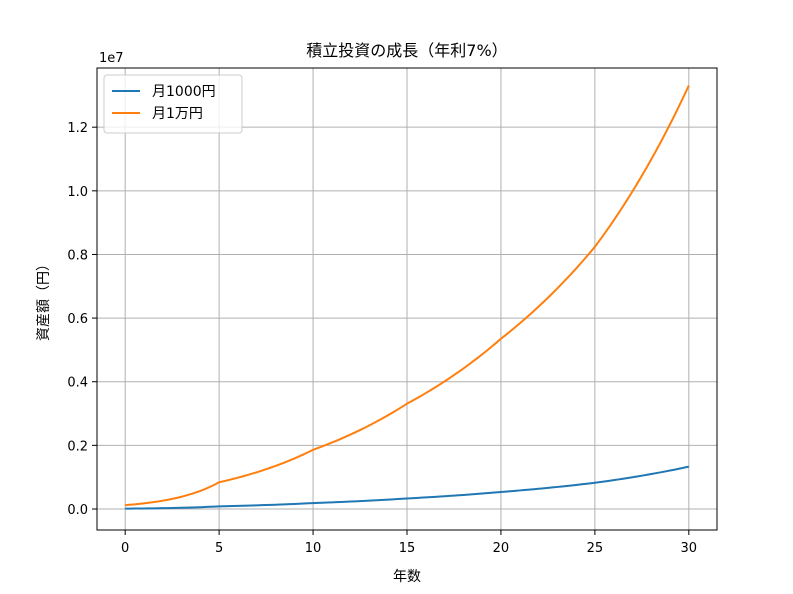 The width and height of the screenshot is (793, 594). Describe the element at coordinates (173, 104) in the screenshot. I see `legend-box` at that location.